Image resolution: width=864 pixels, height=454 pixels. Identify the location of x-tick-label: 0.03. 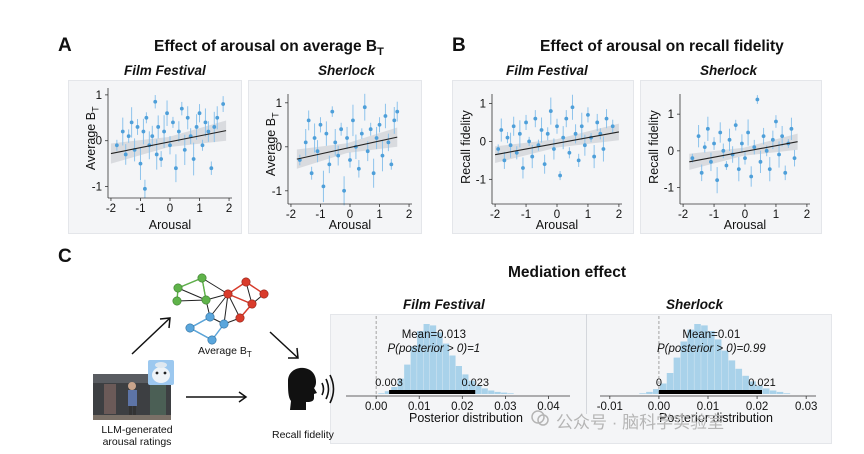
(806, 407).